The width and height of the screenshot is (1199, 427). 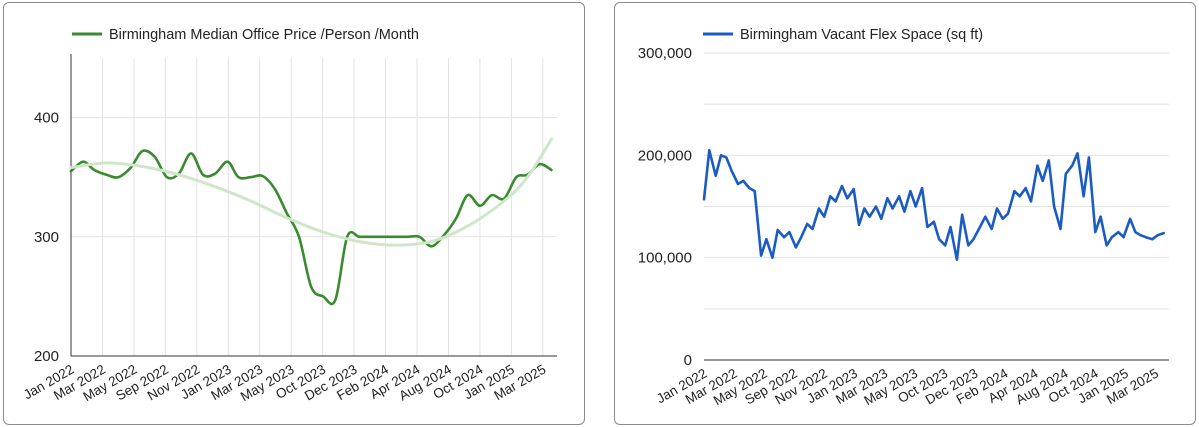 I want to click on series-lines, so click(x=933, y=204).